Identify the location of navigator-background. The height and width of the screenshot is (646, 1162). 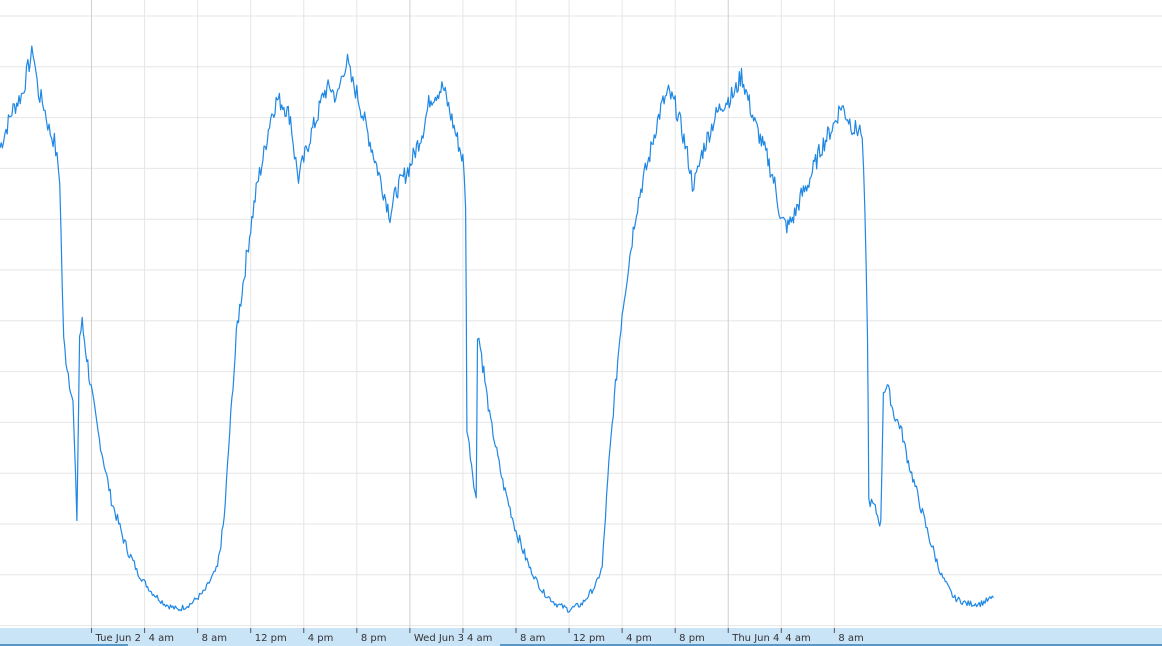
(581, 637).